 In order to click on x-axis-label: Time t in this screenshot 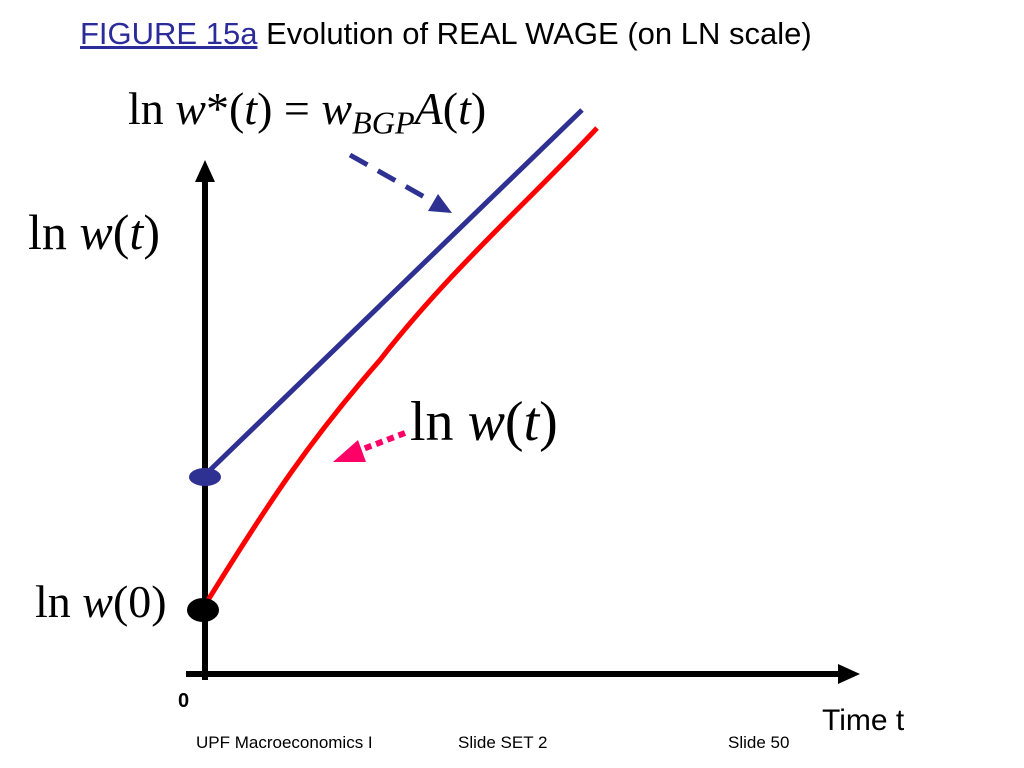, I will do `click(863, 720)`.